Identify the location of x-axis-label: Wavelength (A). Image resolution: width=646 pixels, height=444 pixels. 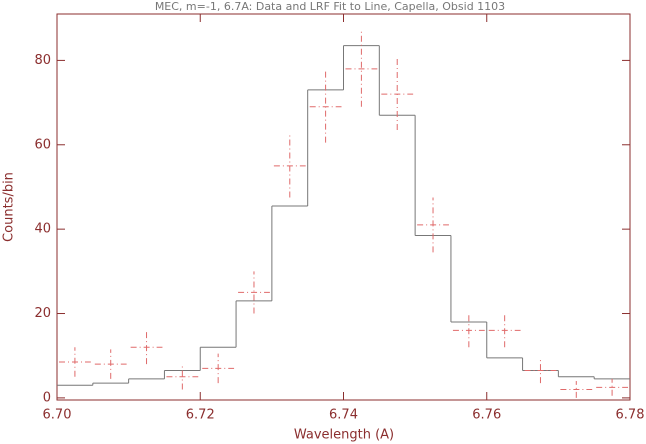
(344, 435).